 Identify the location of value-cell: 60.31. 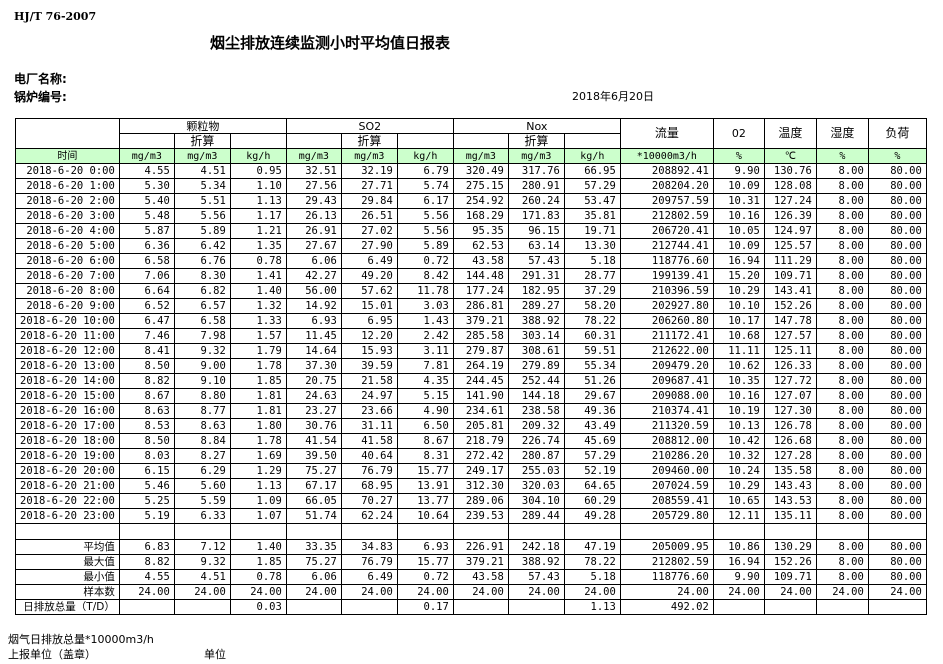
(592, 336).